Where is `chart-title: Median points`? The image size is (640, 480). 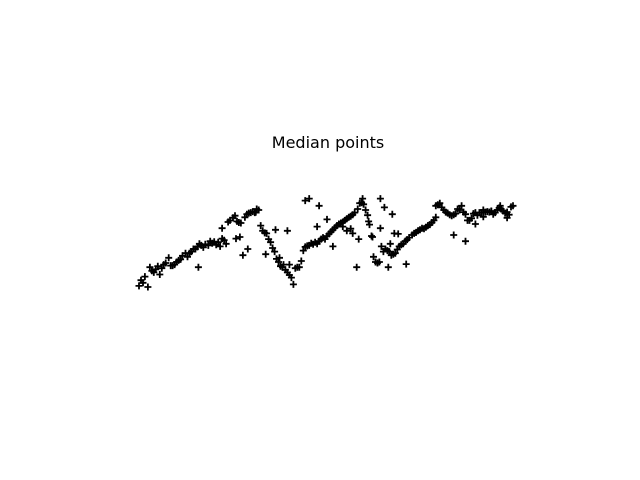 chart-title: Median points is located at coordinates (328, 142).